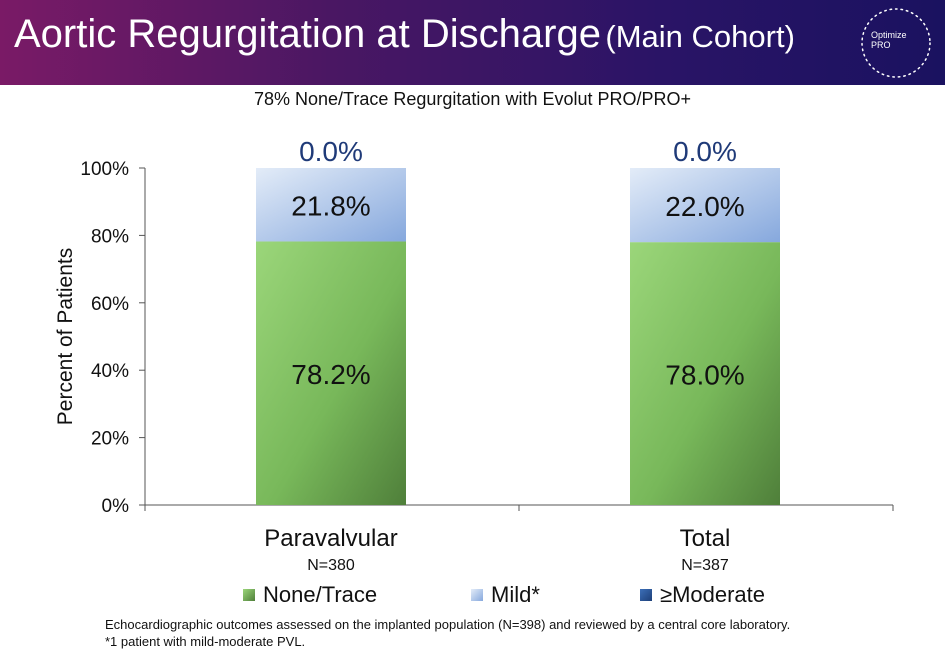 The height and width of the screenshot is (651, 945). What do you see at coordinates (110, 304) in the screenshot?
I see `y-tick-label: 60%` at bounding box center [110, 304].